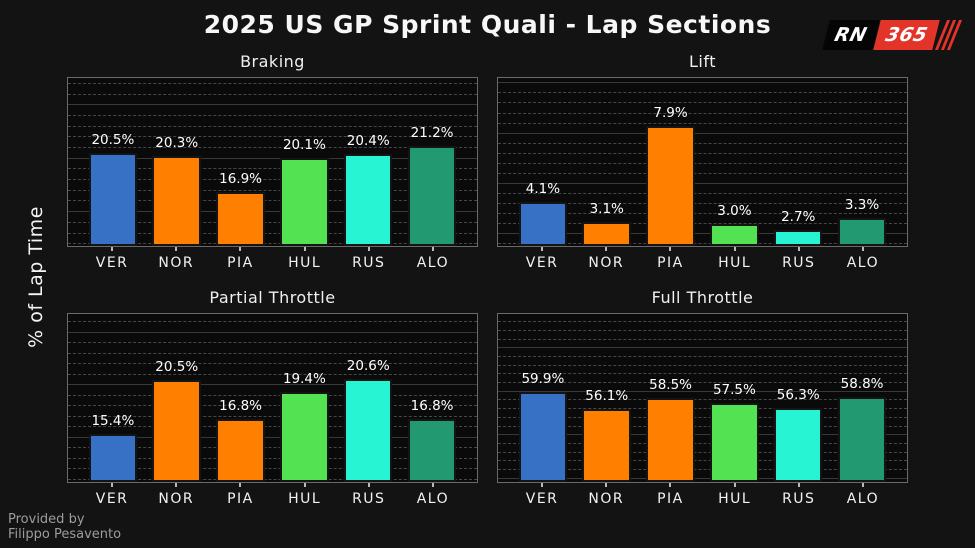  Describe the element at coordinates (702, 398) in the screenshot. I see `bars-container: 59.9% 56.1% 58.5% 57.5% 56.3% 58.8%` at that location.